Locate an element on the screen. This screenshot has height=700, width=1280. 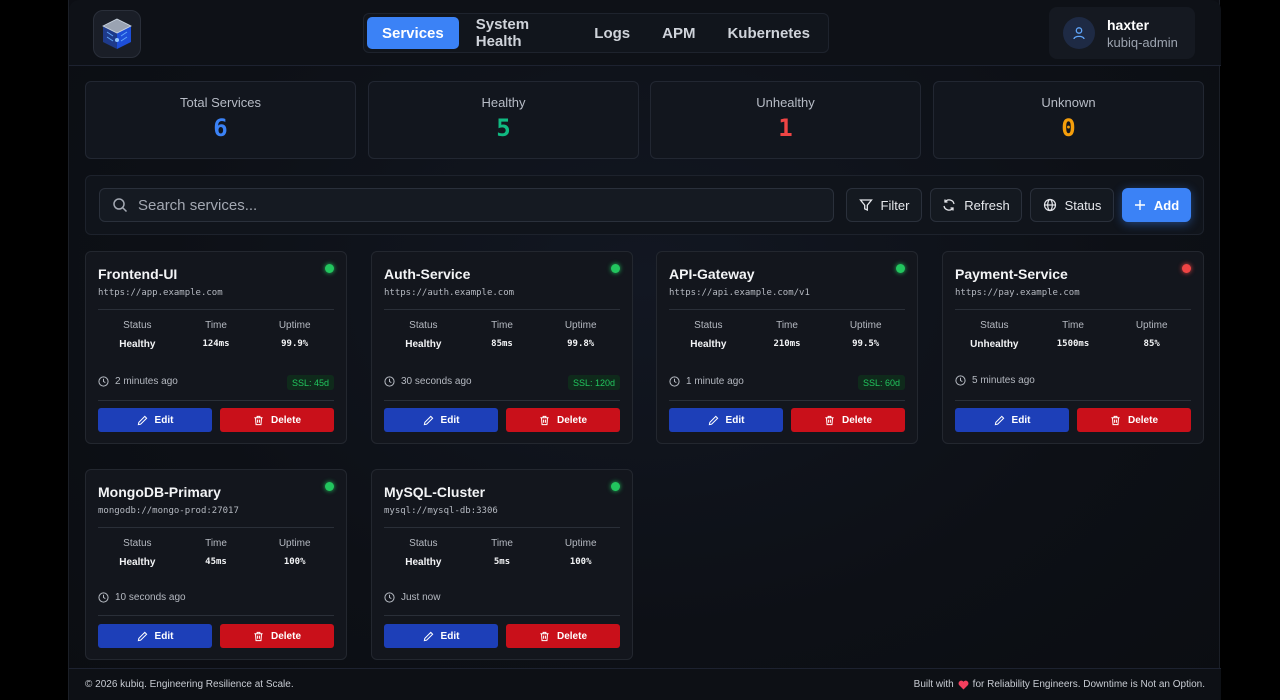
trash-icon is located at coordinates (829, 420).